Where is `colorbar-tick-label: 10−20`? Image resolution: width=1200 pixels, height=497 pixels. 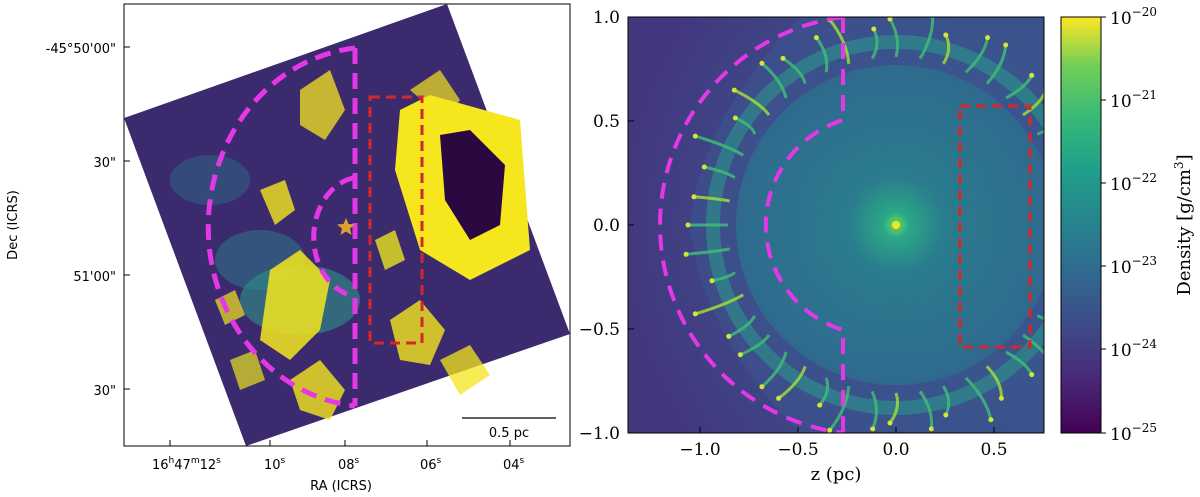
colorbar-tick-label: 10−20 is located at coordinates (1133, 17).